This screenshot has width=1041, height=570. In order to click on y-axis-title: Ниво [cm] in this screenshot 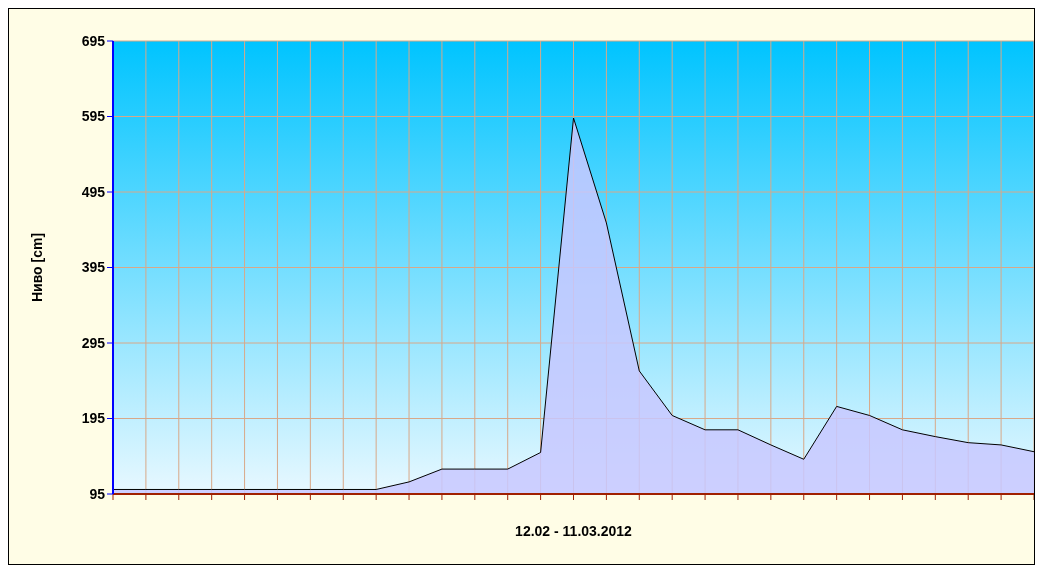, I will do `click(36, 267)`.